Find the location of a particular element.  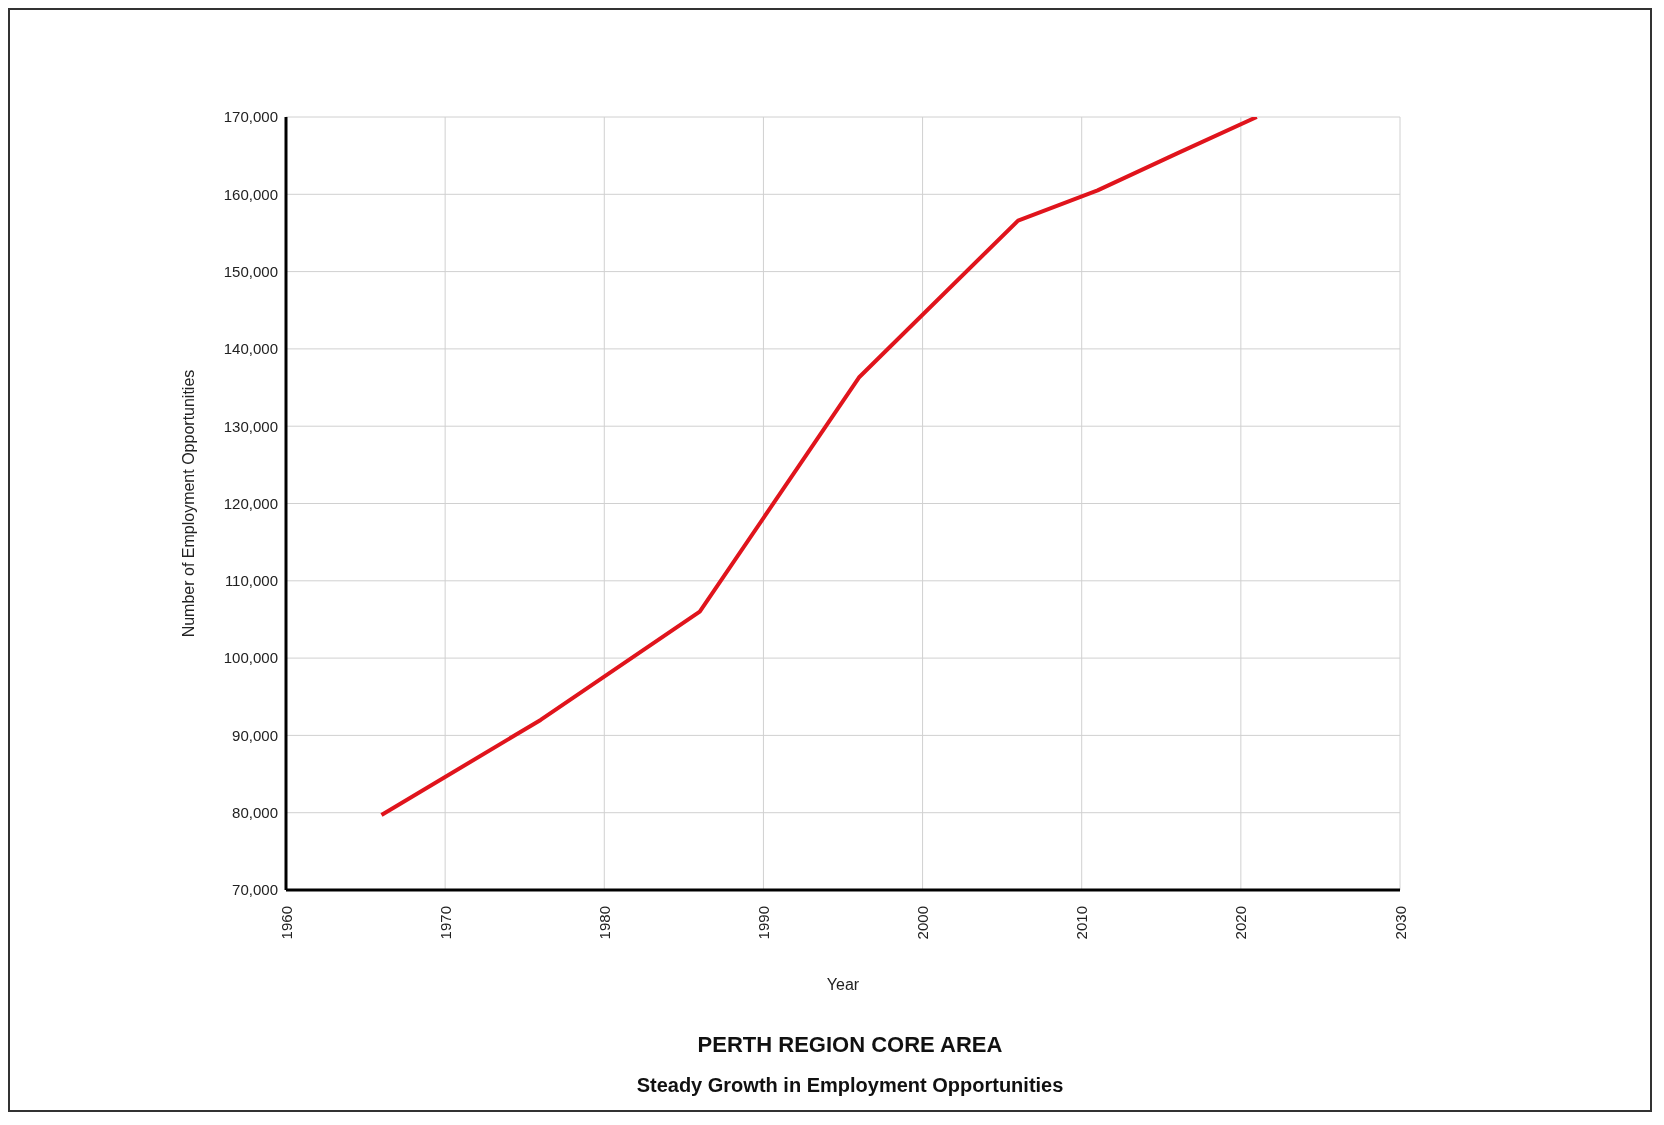

y-tick-label: 140,000 is located at coordinates (250, 349).